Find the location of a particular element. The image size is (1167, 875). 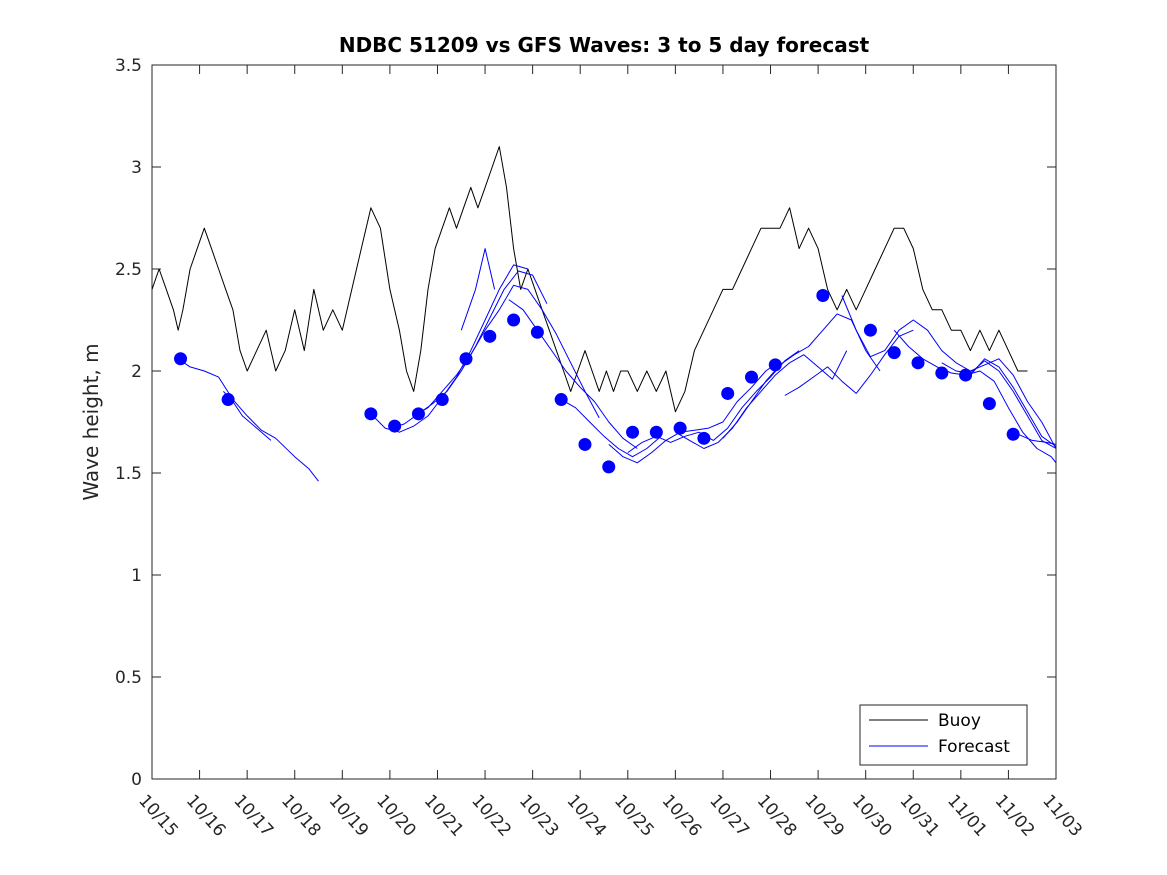

y-tick-label: 0 is located at coordinates (136, 780).